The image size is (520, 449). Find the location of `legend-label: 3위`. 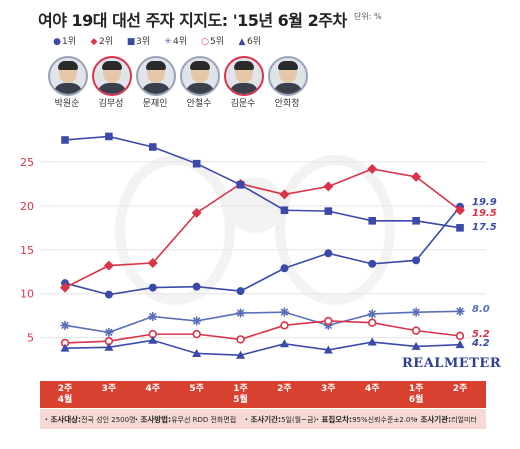

legend-label: 3위 is located at coordinates (143, 42).